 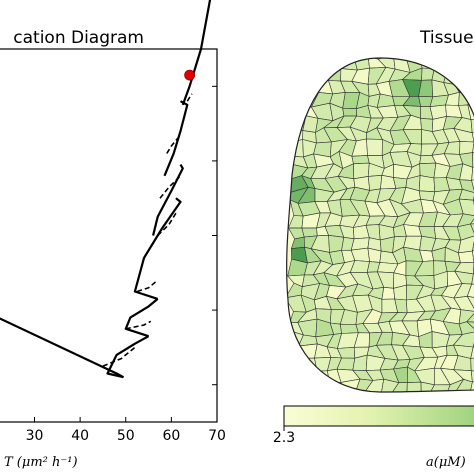 What do you see at coordinates (80, 436) in the screenshot?
I see `x-tick-label: 40` at bounding box center [80, 436].